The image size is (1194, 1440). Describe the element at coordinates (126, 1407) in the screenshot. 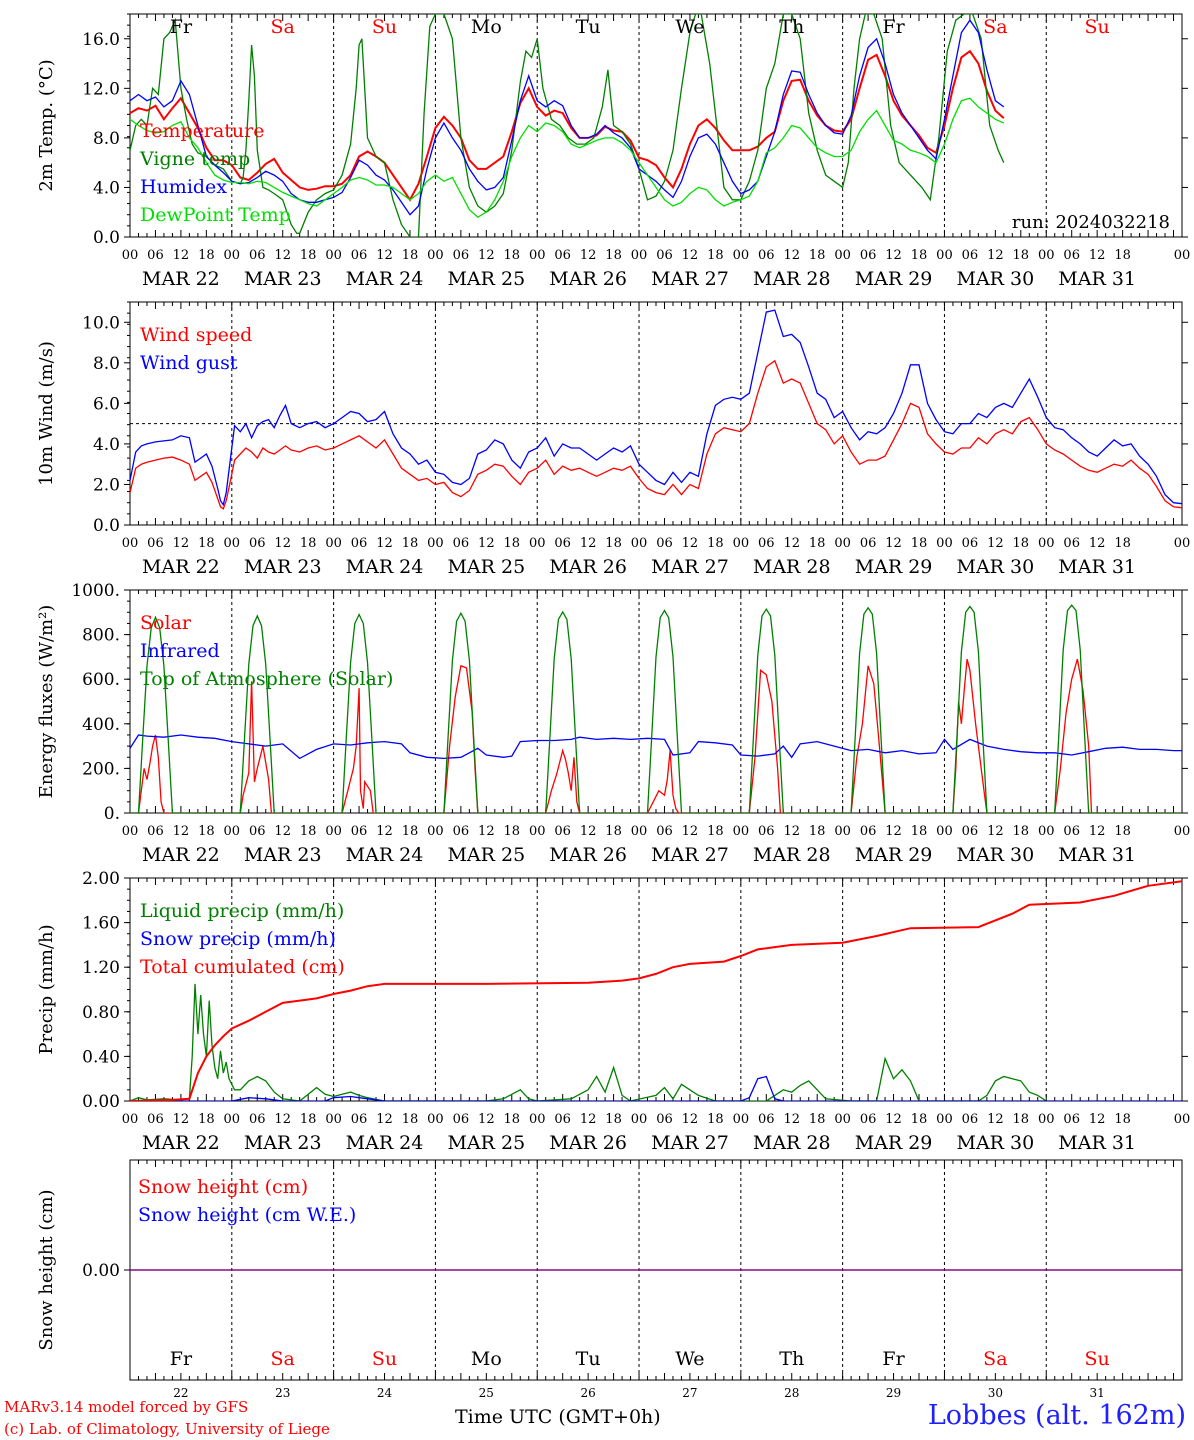

I see `model-credit: MARv3.14 model forced by GFS` at that location.